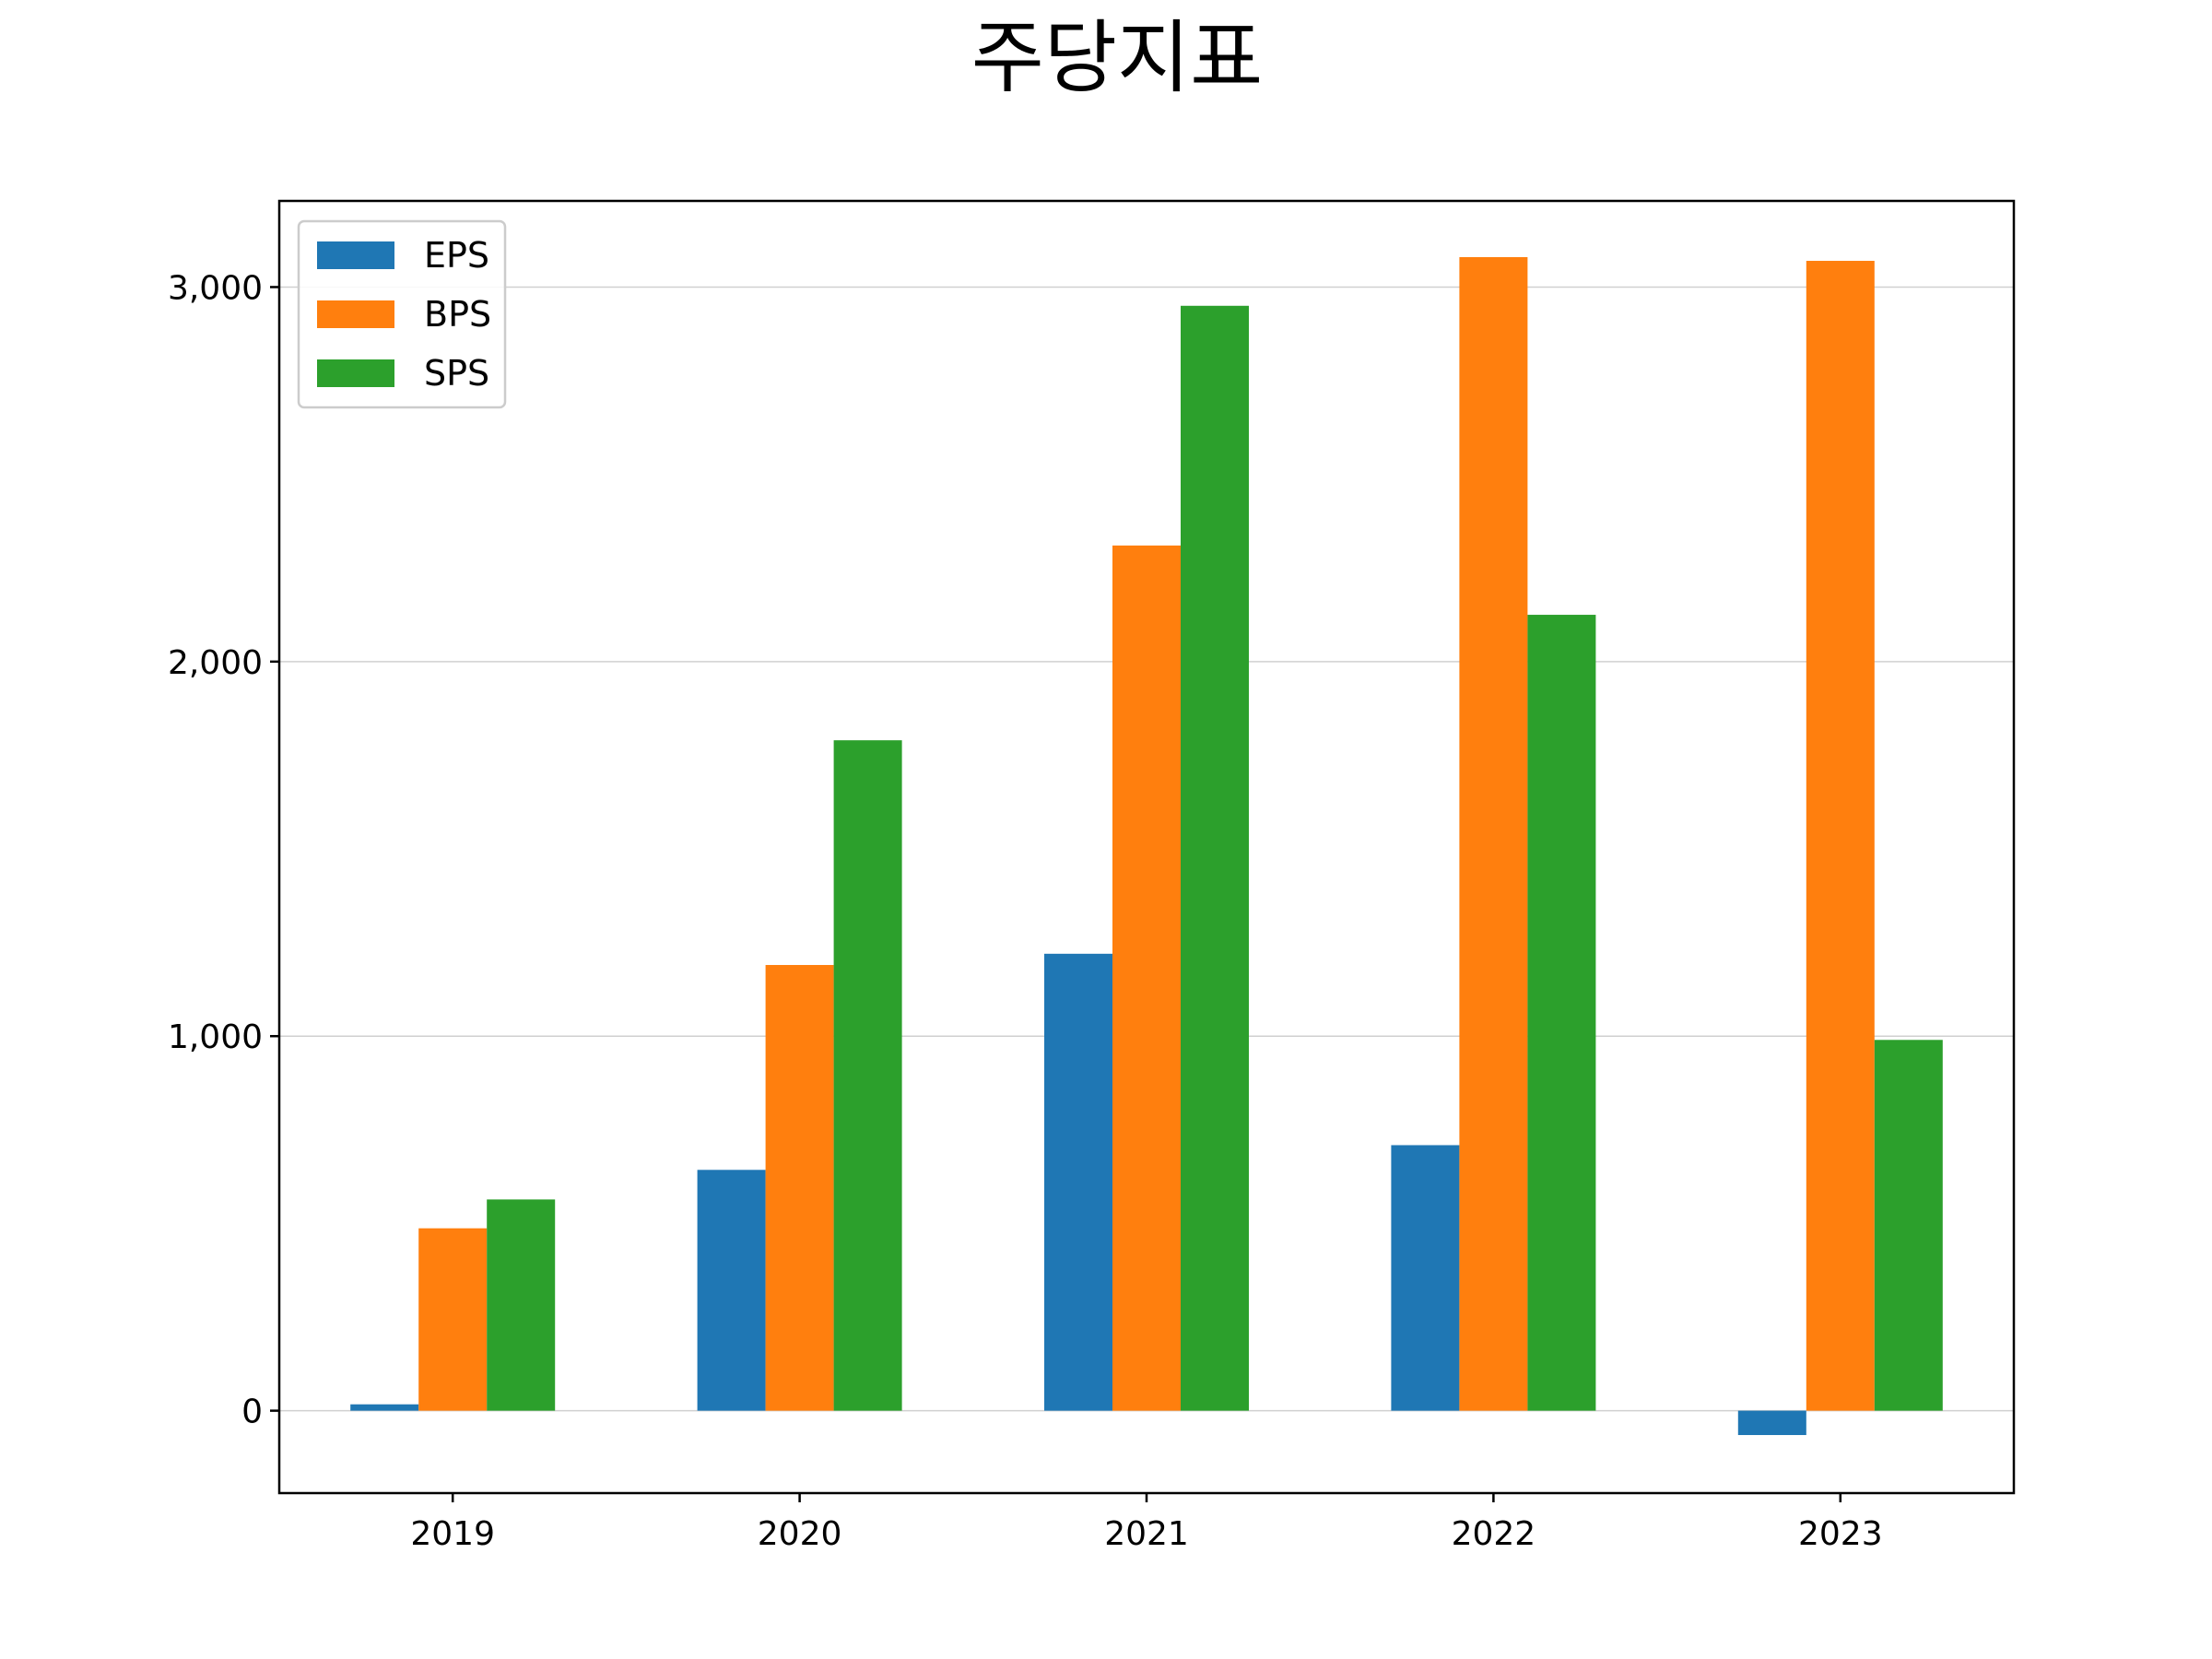 The height and width of the screenshot is (1659, 2212). What do you see at coordinates (402, 314) in the screenshot?
I see `legend: EPS BPS SPS` at bounding box center [402, 314].